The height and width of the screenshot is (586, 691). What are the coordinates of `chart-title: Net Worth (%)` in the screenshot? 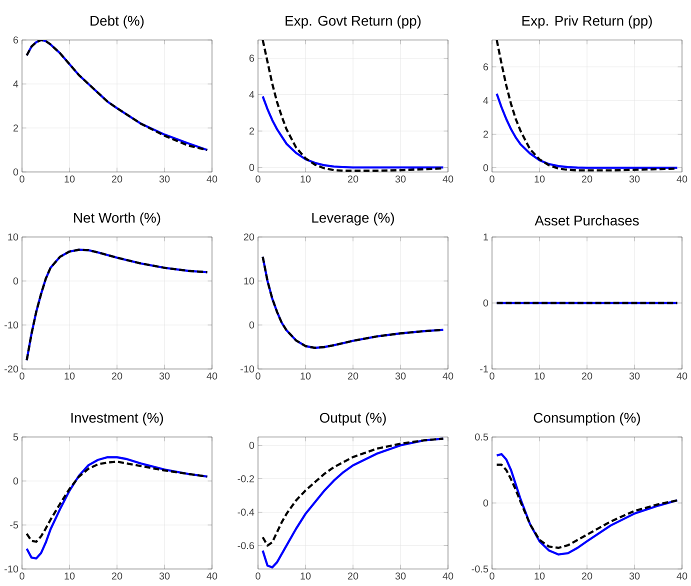 It's located at (117, 219).